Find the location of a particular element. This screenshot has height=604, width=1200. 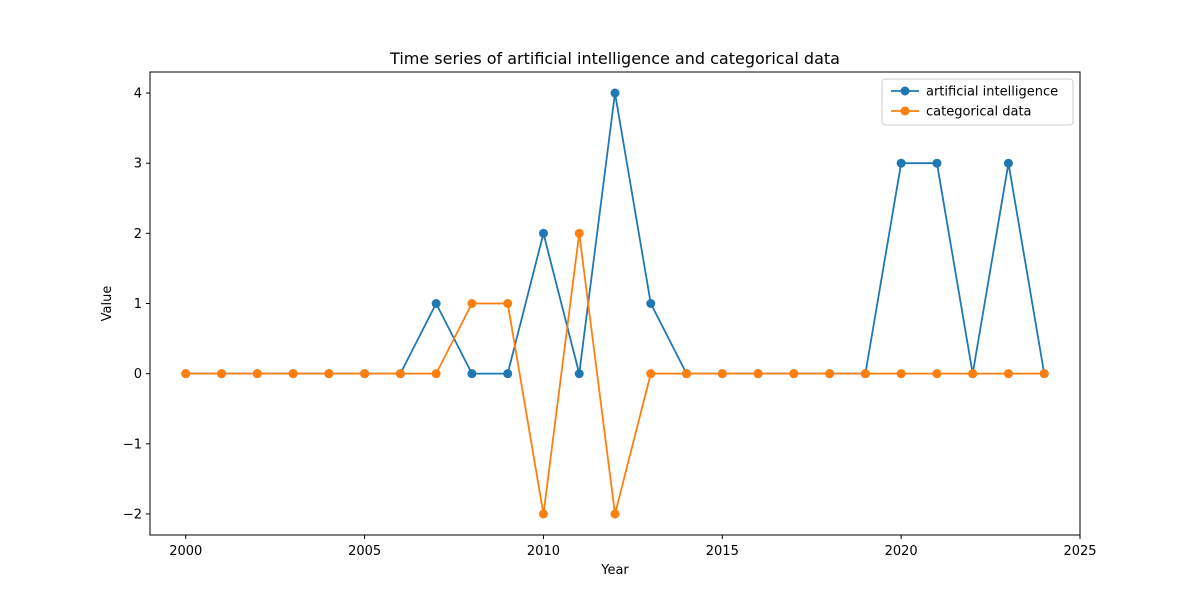

y-tick-label: −2 is located at coordinates (132, 514).